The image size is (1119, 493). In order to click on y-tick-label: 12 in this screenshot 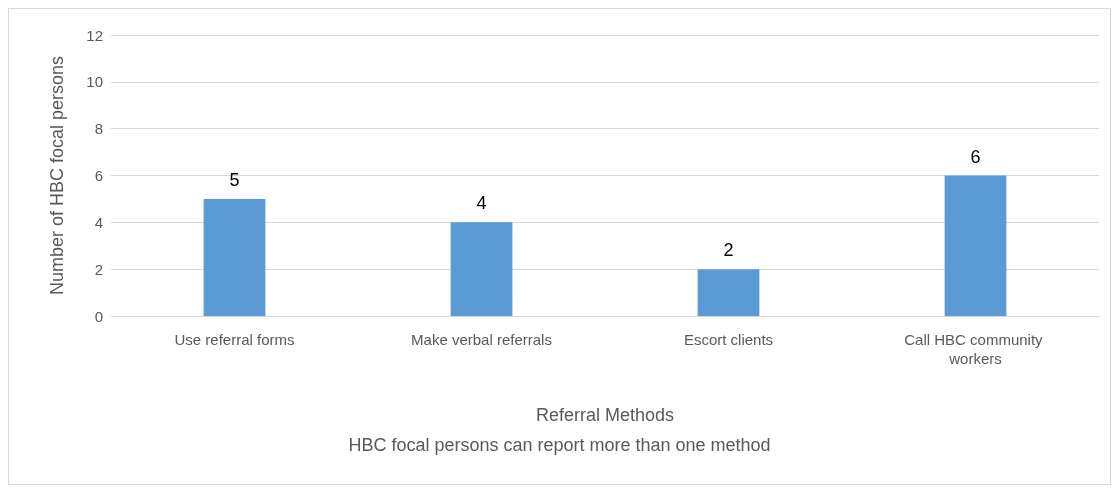, I will do `click(94, 35)`.